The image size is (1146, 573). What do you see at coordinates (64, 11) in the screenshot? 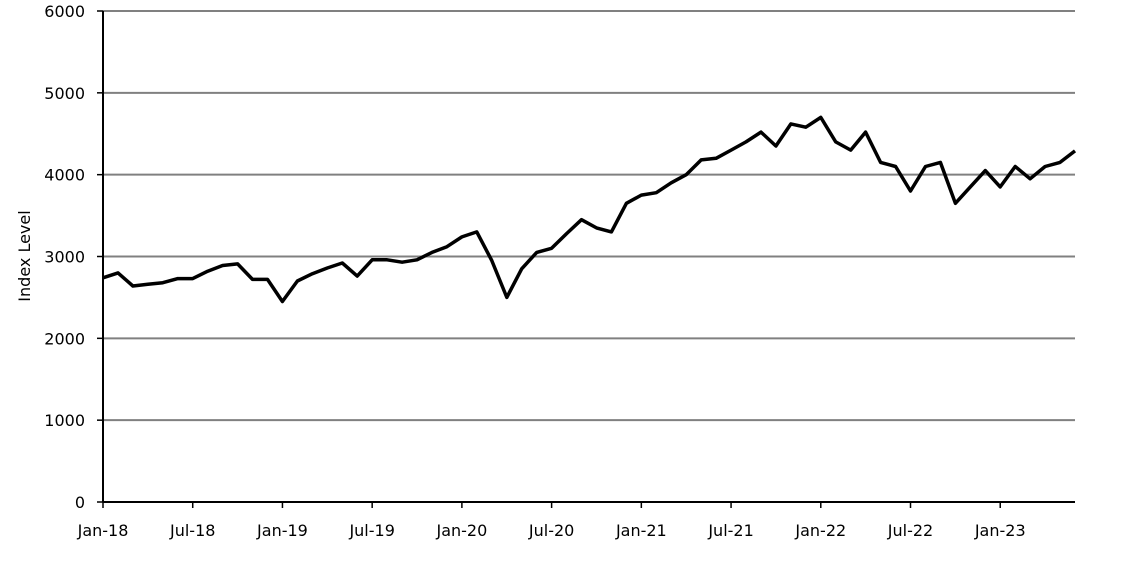
I see `y-tick-label: 6000` at bounding box center [64, 11].